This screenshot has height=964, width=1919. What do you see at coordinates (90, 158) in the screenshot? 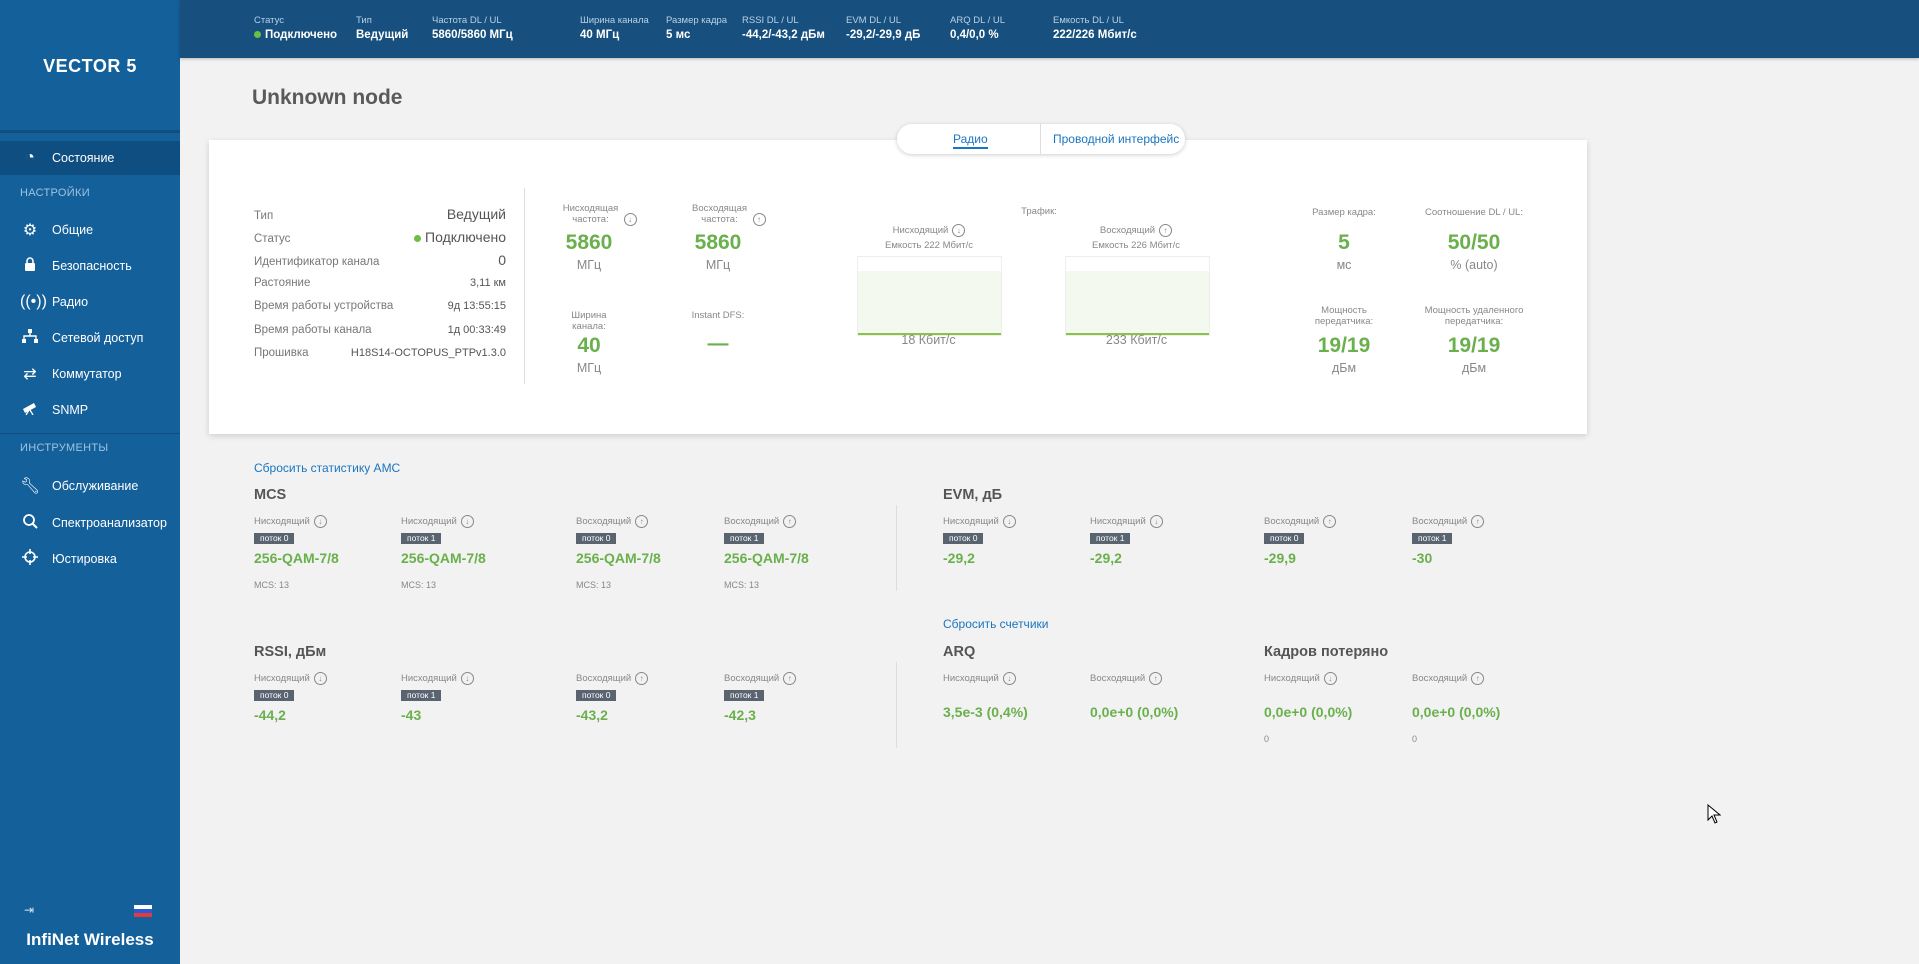
I see `sidebar-item-status: ◔ Состояние` at bounding box center [90, 158].